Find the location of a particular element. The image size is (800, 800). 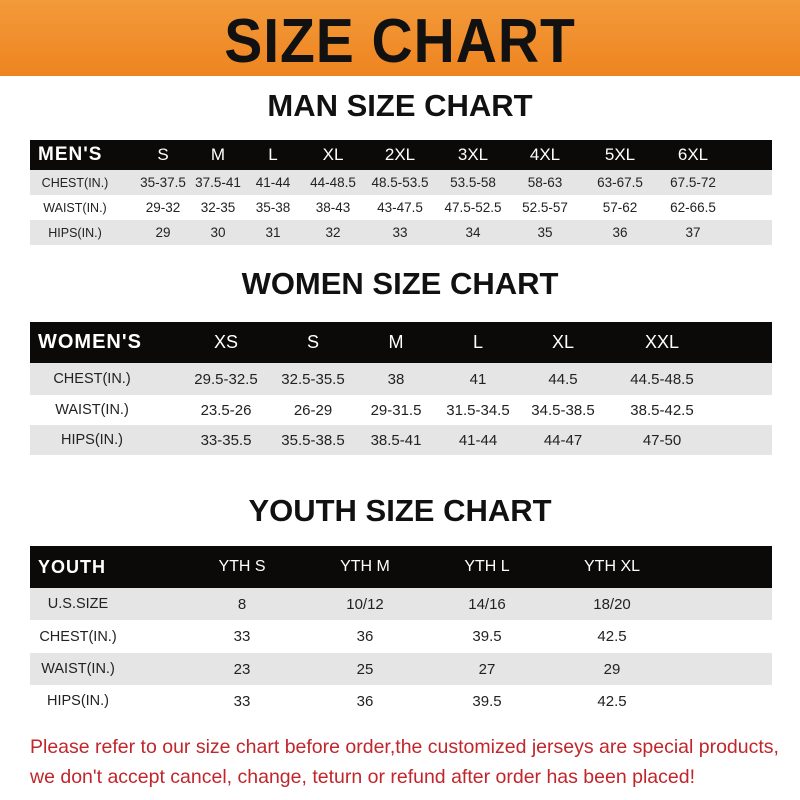

table-cell: 58-63 is located at coordinates (545, 182).